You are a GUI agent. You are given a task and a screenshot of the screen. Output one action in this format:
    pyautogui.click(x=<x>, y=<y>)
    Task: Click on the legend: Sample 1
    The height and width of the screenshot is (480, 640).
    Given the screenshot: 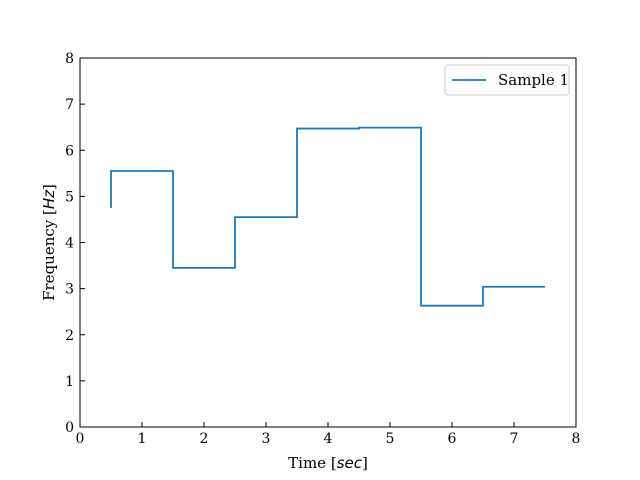 What is the action you would take?
    pyautogui.click(x=507, y=80)
    